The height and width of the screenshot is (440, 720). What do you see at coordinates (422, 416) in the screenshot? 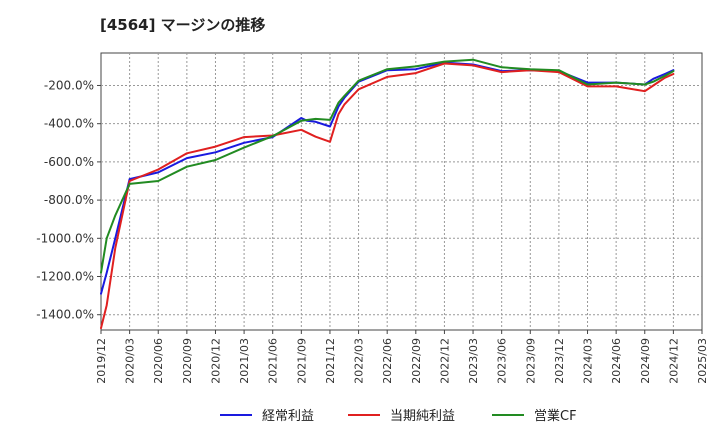
I see `legend-label: 当期純利益` at bounding box center [422, 416].